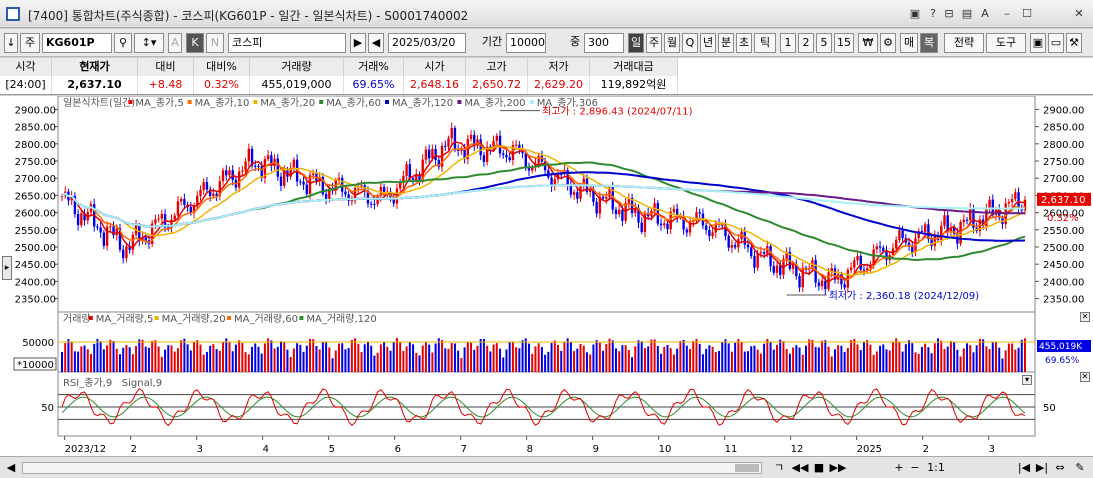 Image resolution: width=1093 pixels, height=478 pixels. Describe the element at coordinates (1006, 43) in the screenshot. I see `tools-button: 도구` at that location.